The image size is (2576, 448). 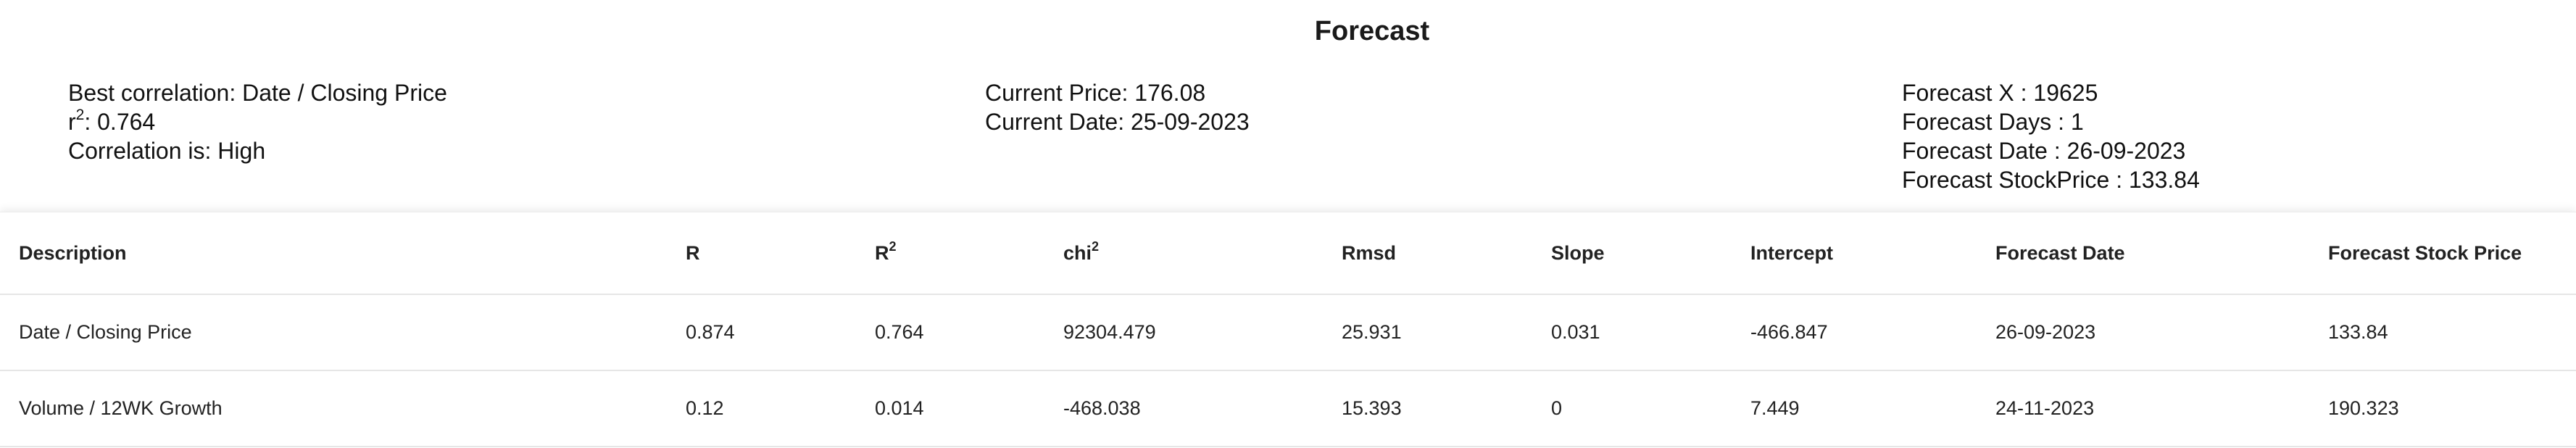 What do you see at coordinates (1632, 409) in the screenshot?
I see `cell-slope: 0` at bounding box center [1632, 409].